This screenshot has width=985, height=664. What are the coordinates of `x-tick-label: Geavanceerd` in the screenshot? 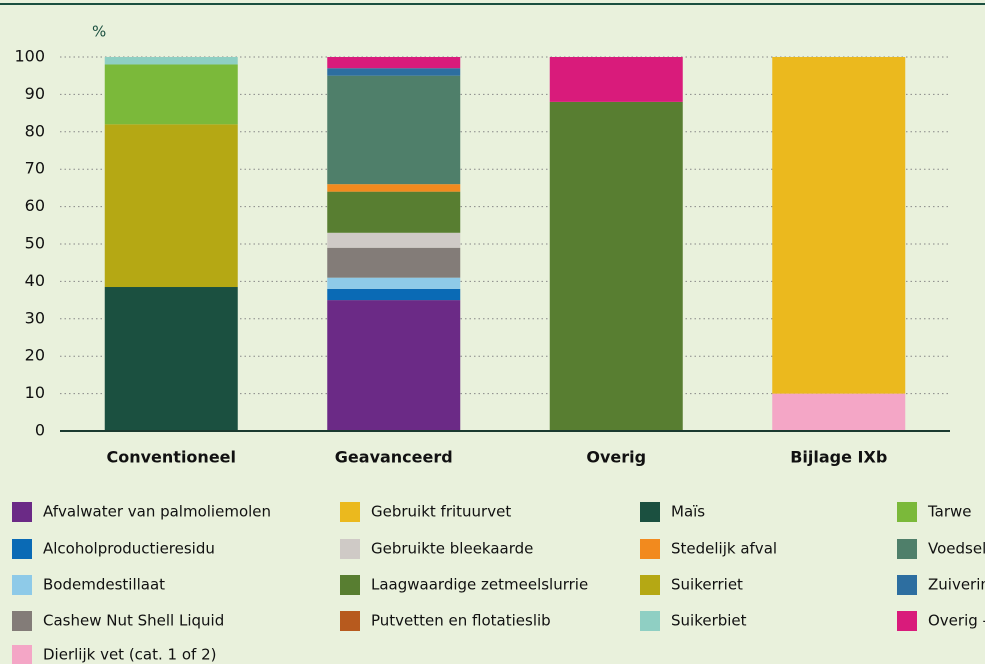 It's located at (394, 457).